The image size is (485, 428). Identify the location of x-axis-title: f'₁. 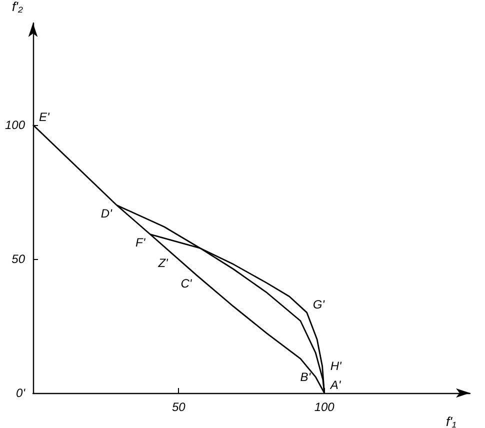
(451, 421).